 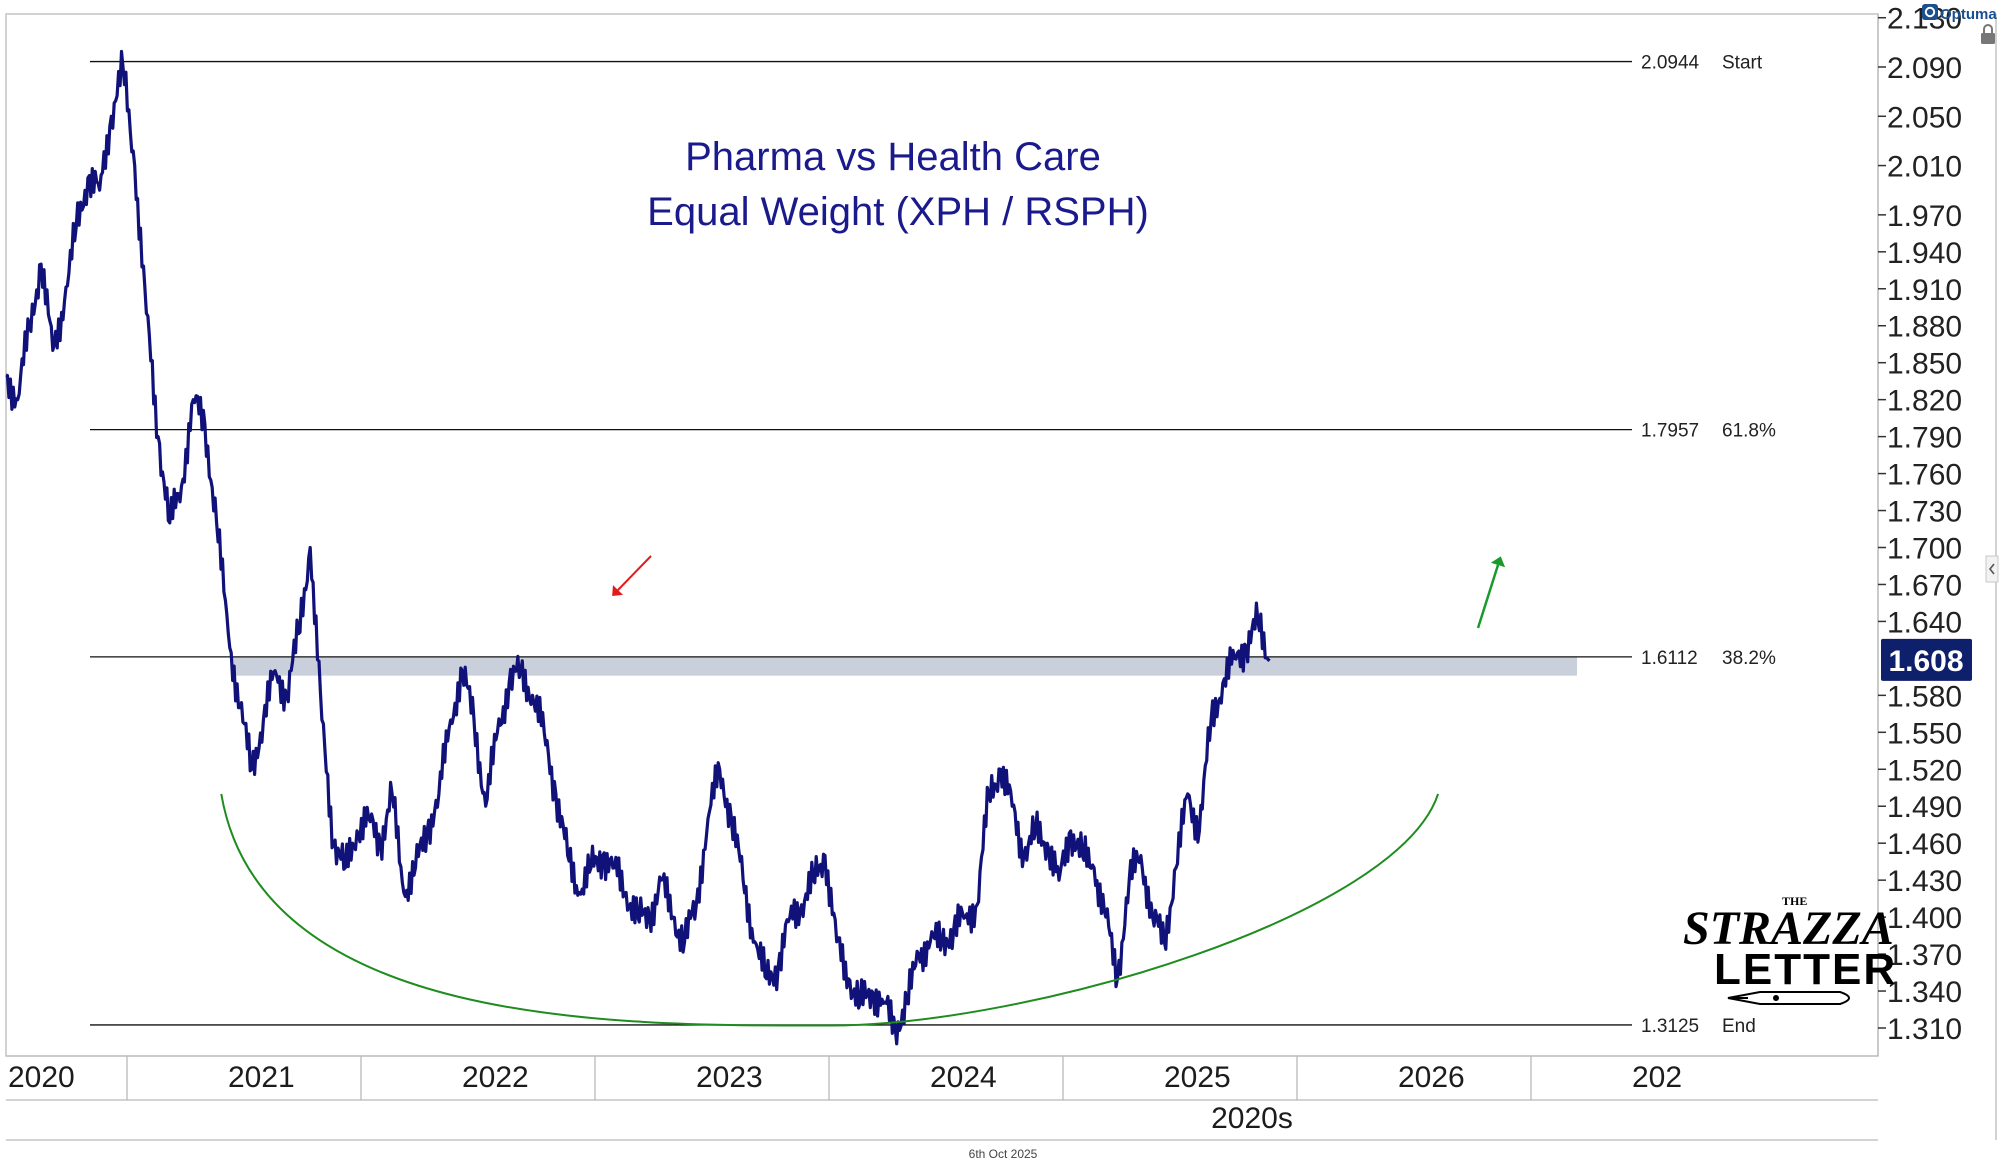 I want to click on last-value-badge: 1.608, so click(x=1926, y=659).